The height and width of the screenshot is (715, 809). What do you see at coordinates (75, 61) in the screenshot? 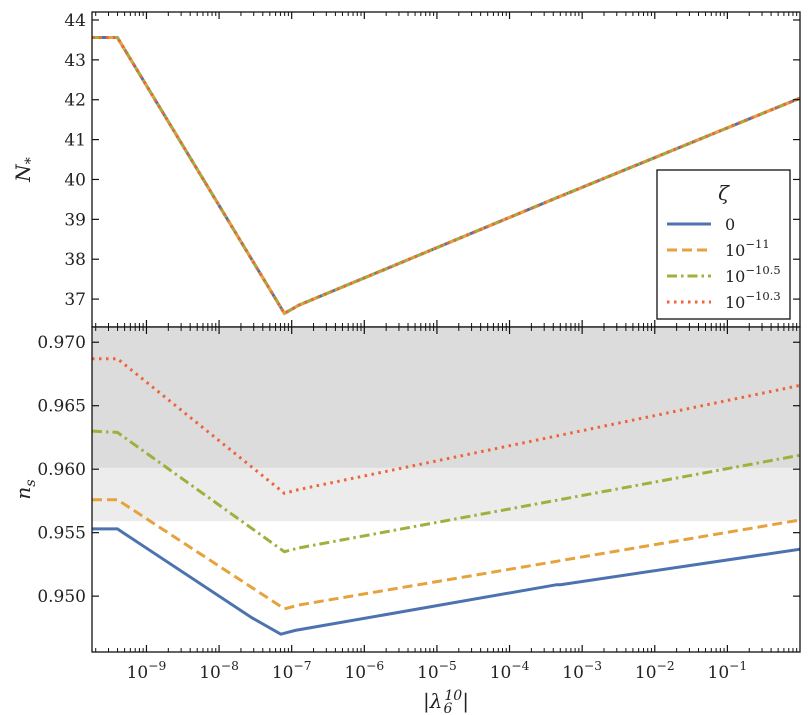
I see `y-tick-label: 43` at bounding box center [75, 61].